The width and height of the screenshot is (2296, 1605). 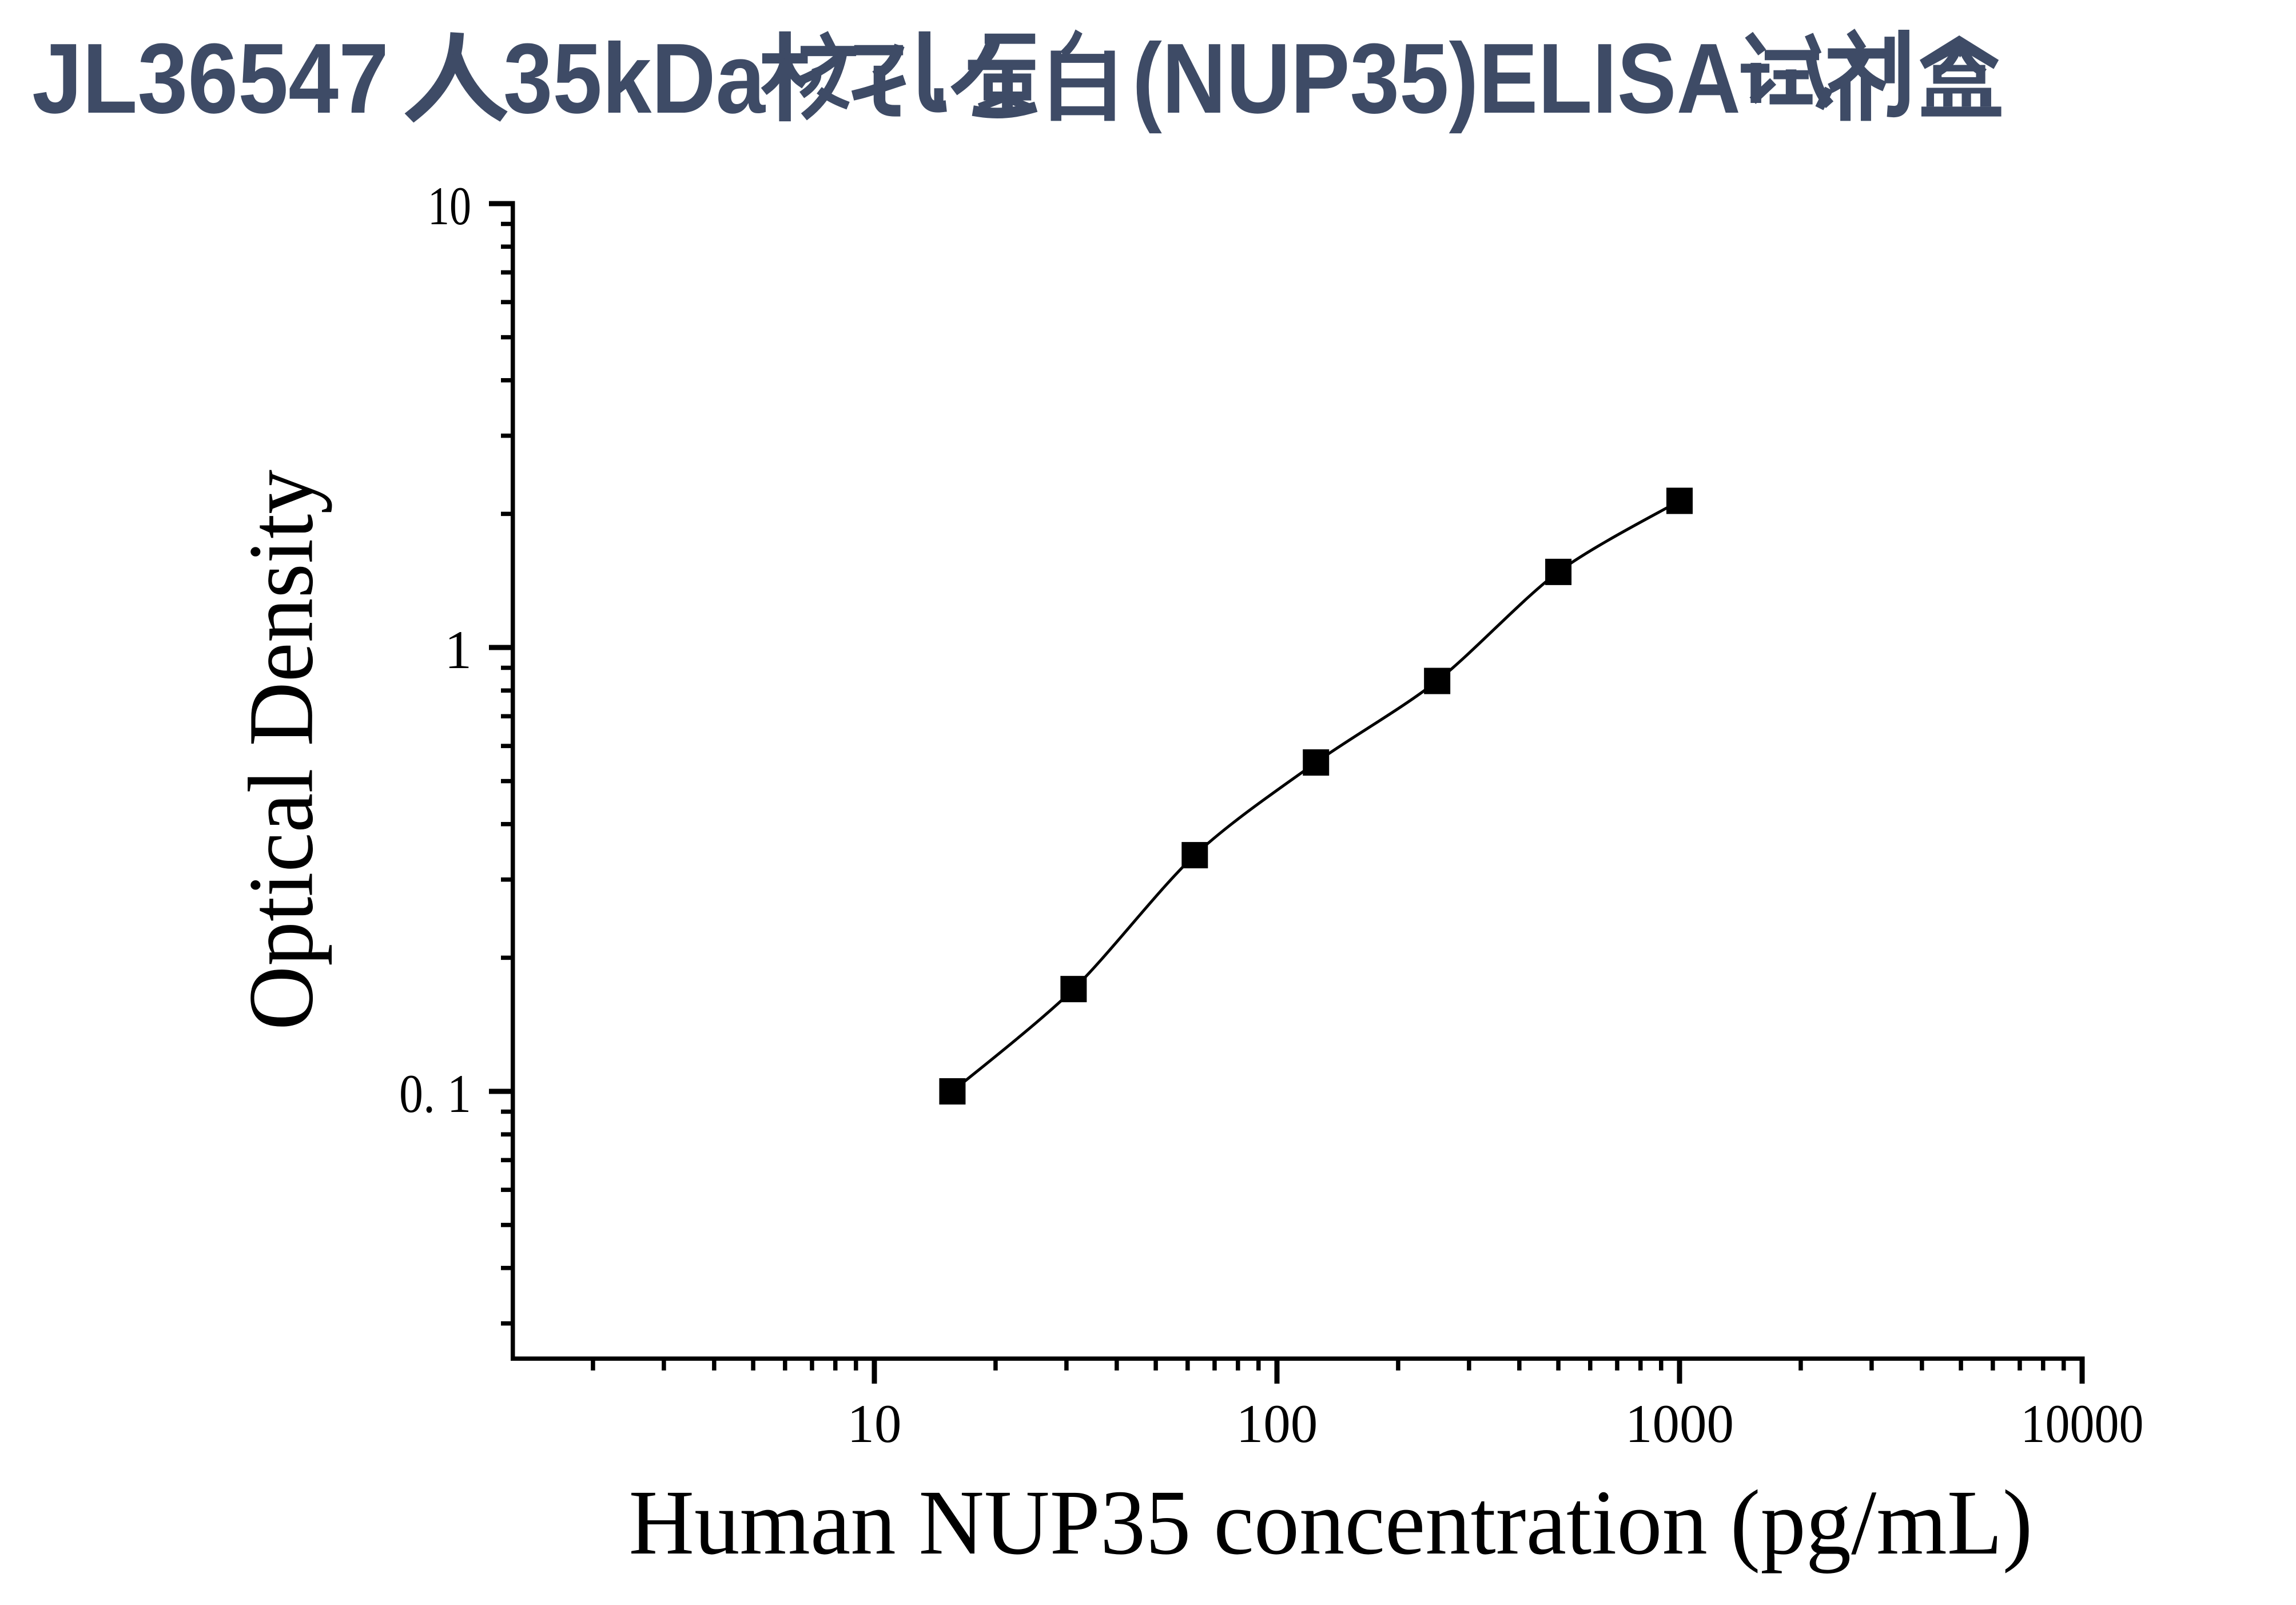 I want to click on svg-text: Optical Density, so click(x=281, y=750).